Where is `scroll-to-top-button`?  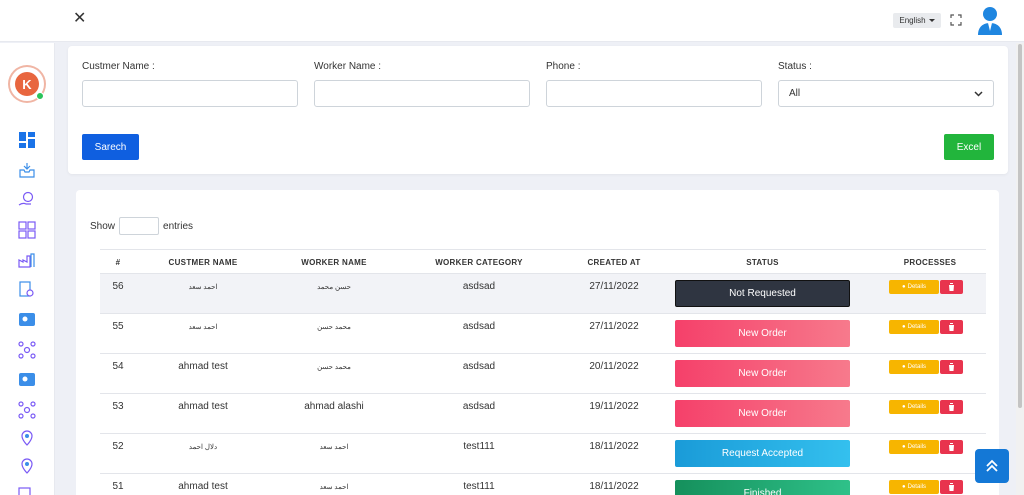 scroll-to-top-button is located at coordinates (992, 466).